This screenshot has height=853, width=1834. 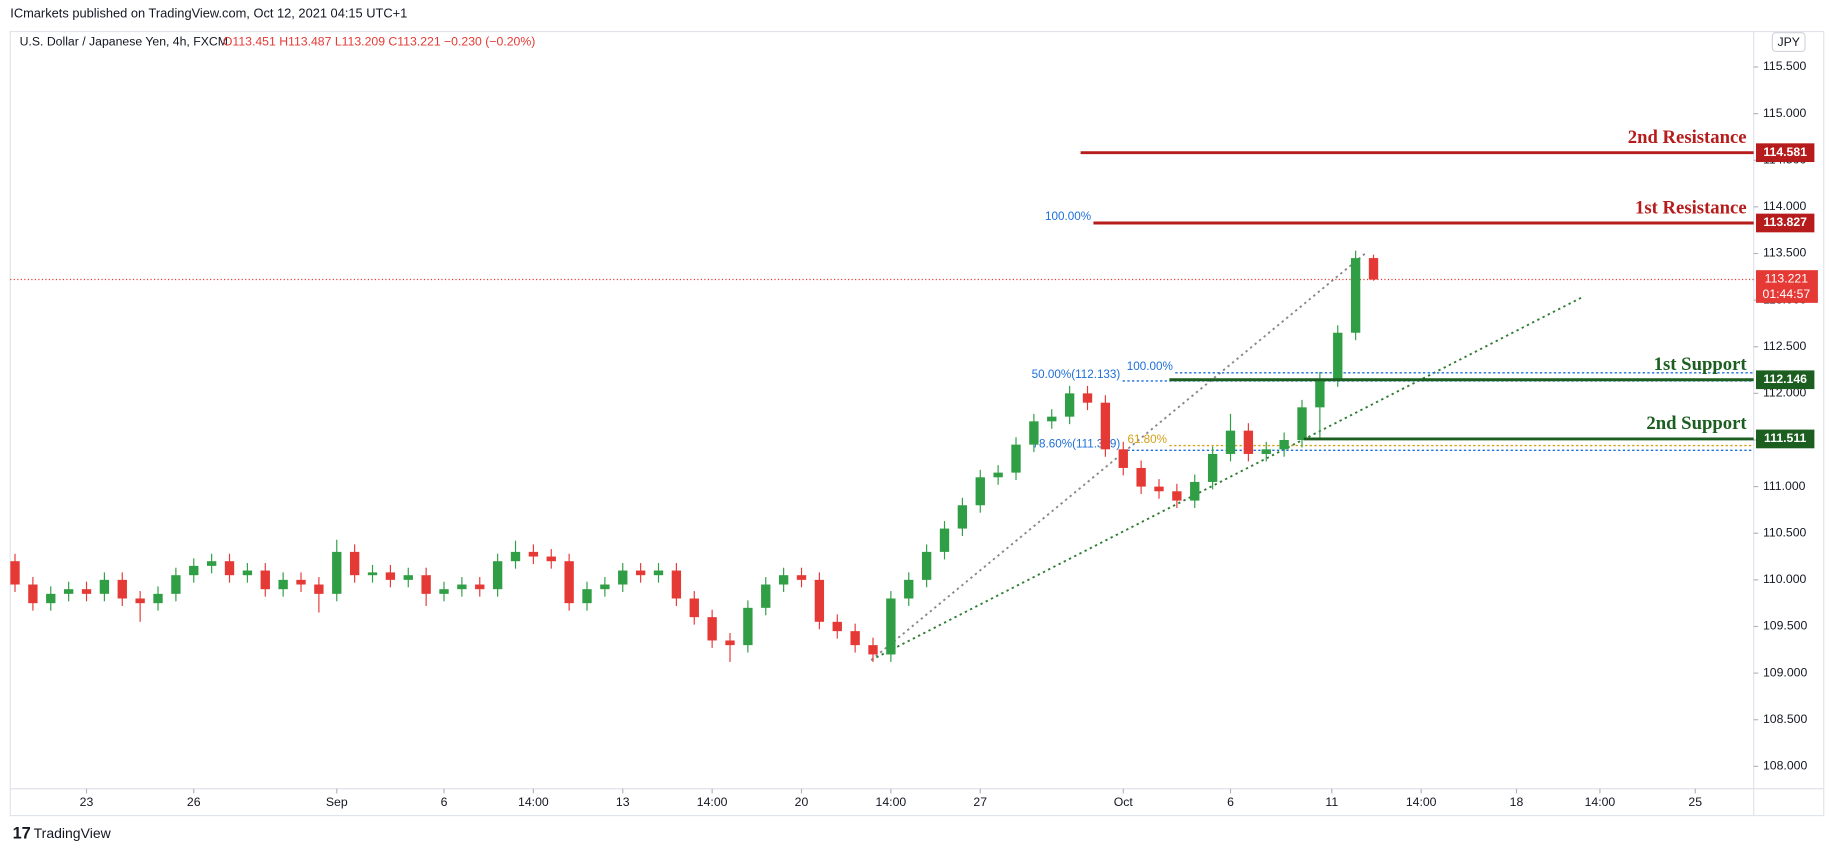 I want to click on y-tick-label: 109.500, so click(x=1785, y=626).